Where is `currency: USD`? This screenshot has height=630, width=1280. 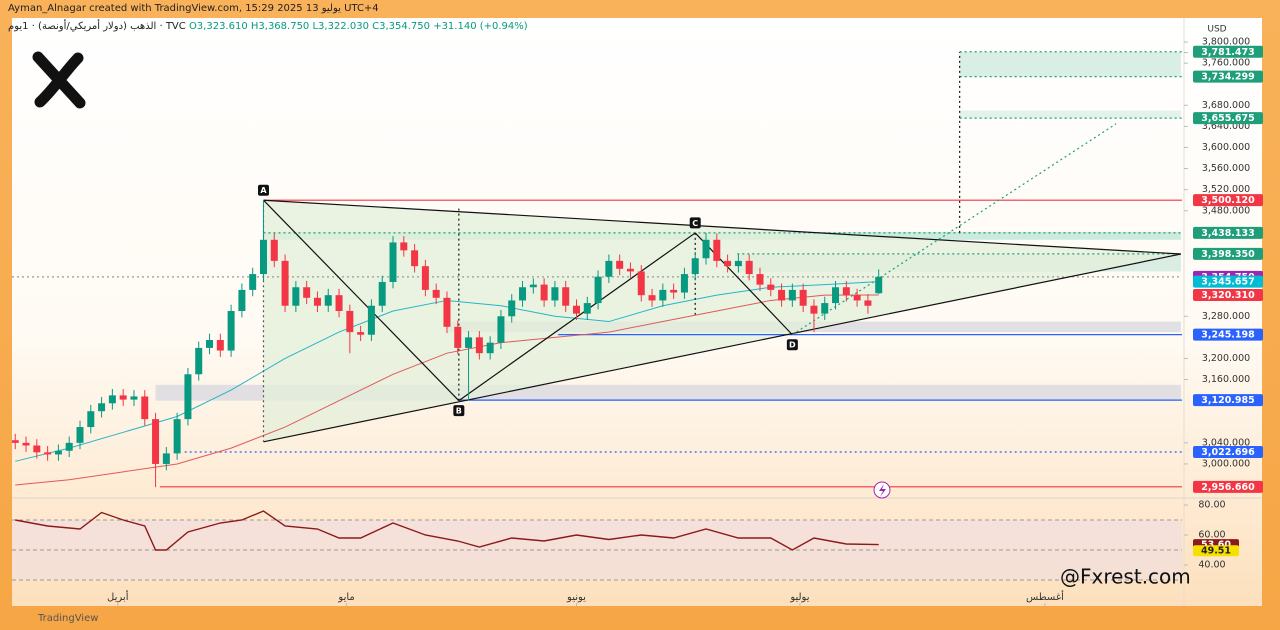 currency: USD is located at coordinates (1216, 30).